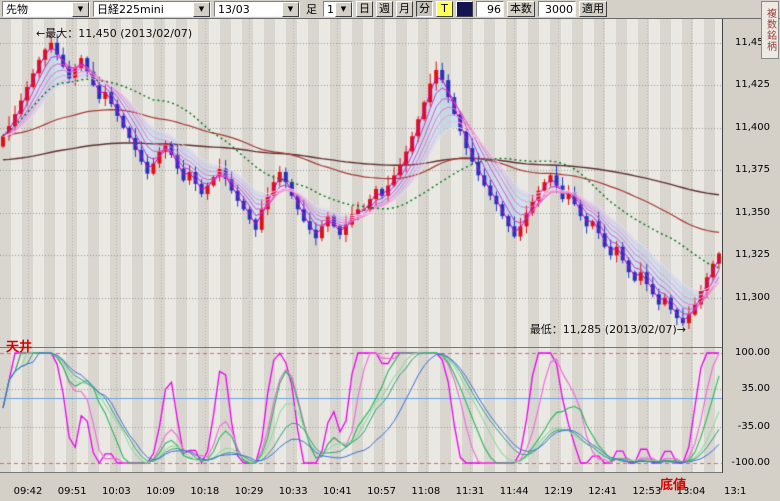  Describe the element at coordinates (722, 246) in the screenshot. I see `axis-separator` at that location.